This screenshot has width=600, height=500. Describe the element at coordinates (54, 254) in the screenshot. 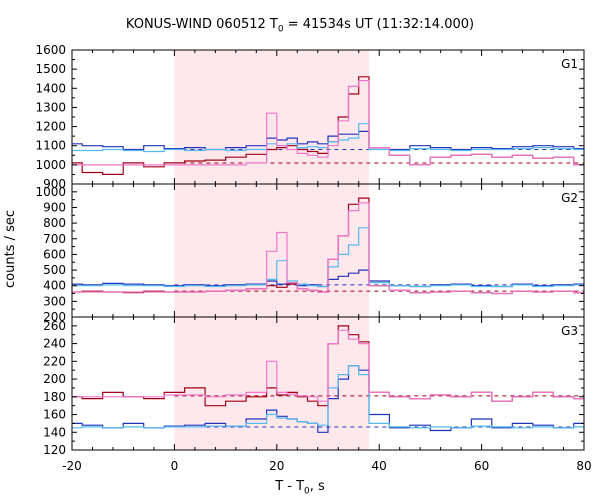

I see `y-tick-label-g2: 600` at that location.